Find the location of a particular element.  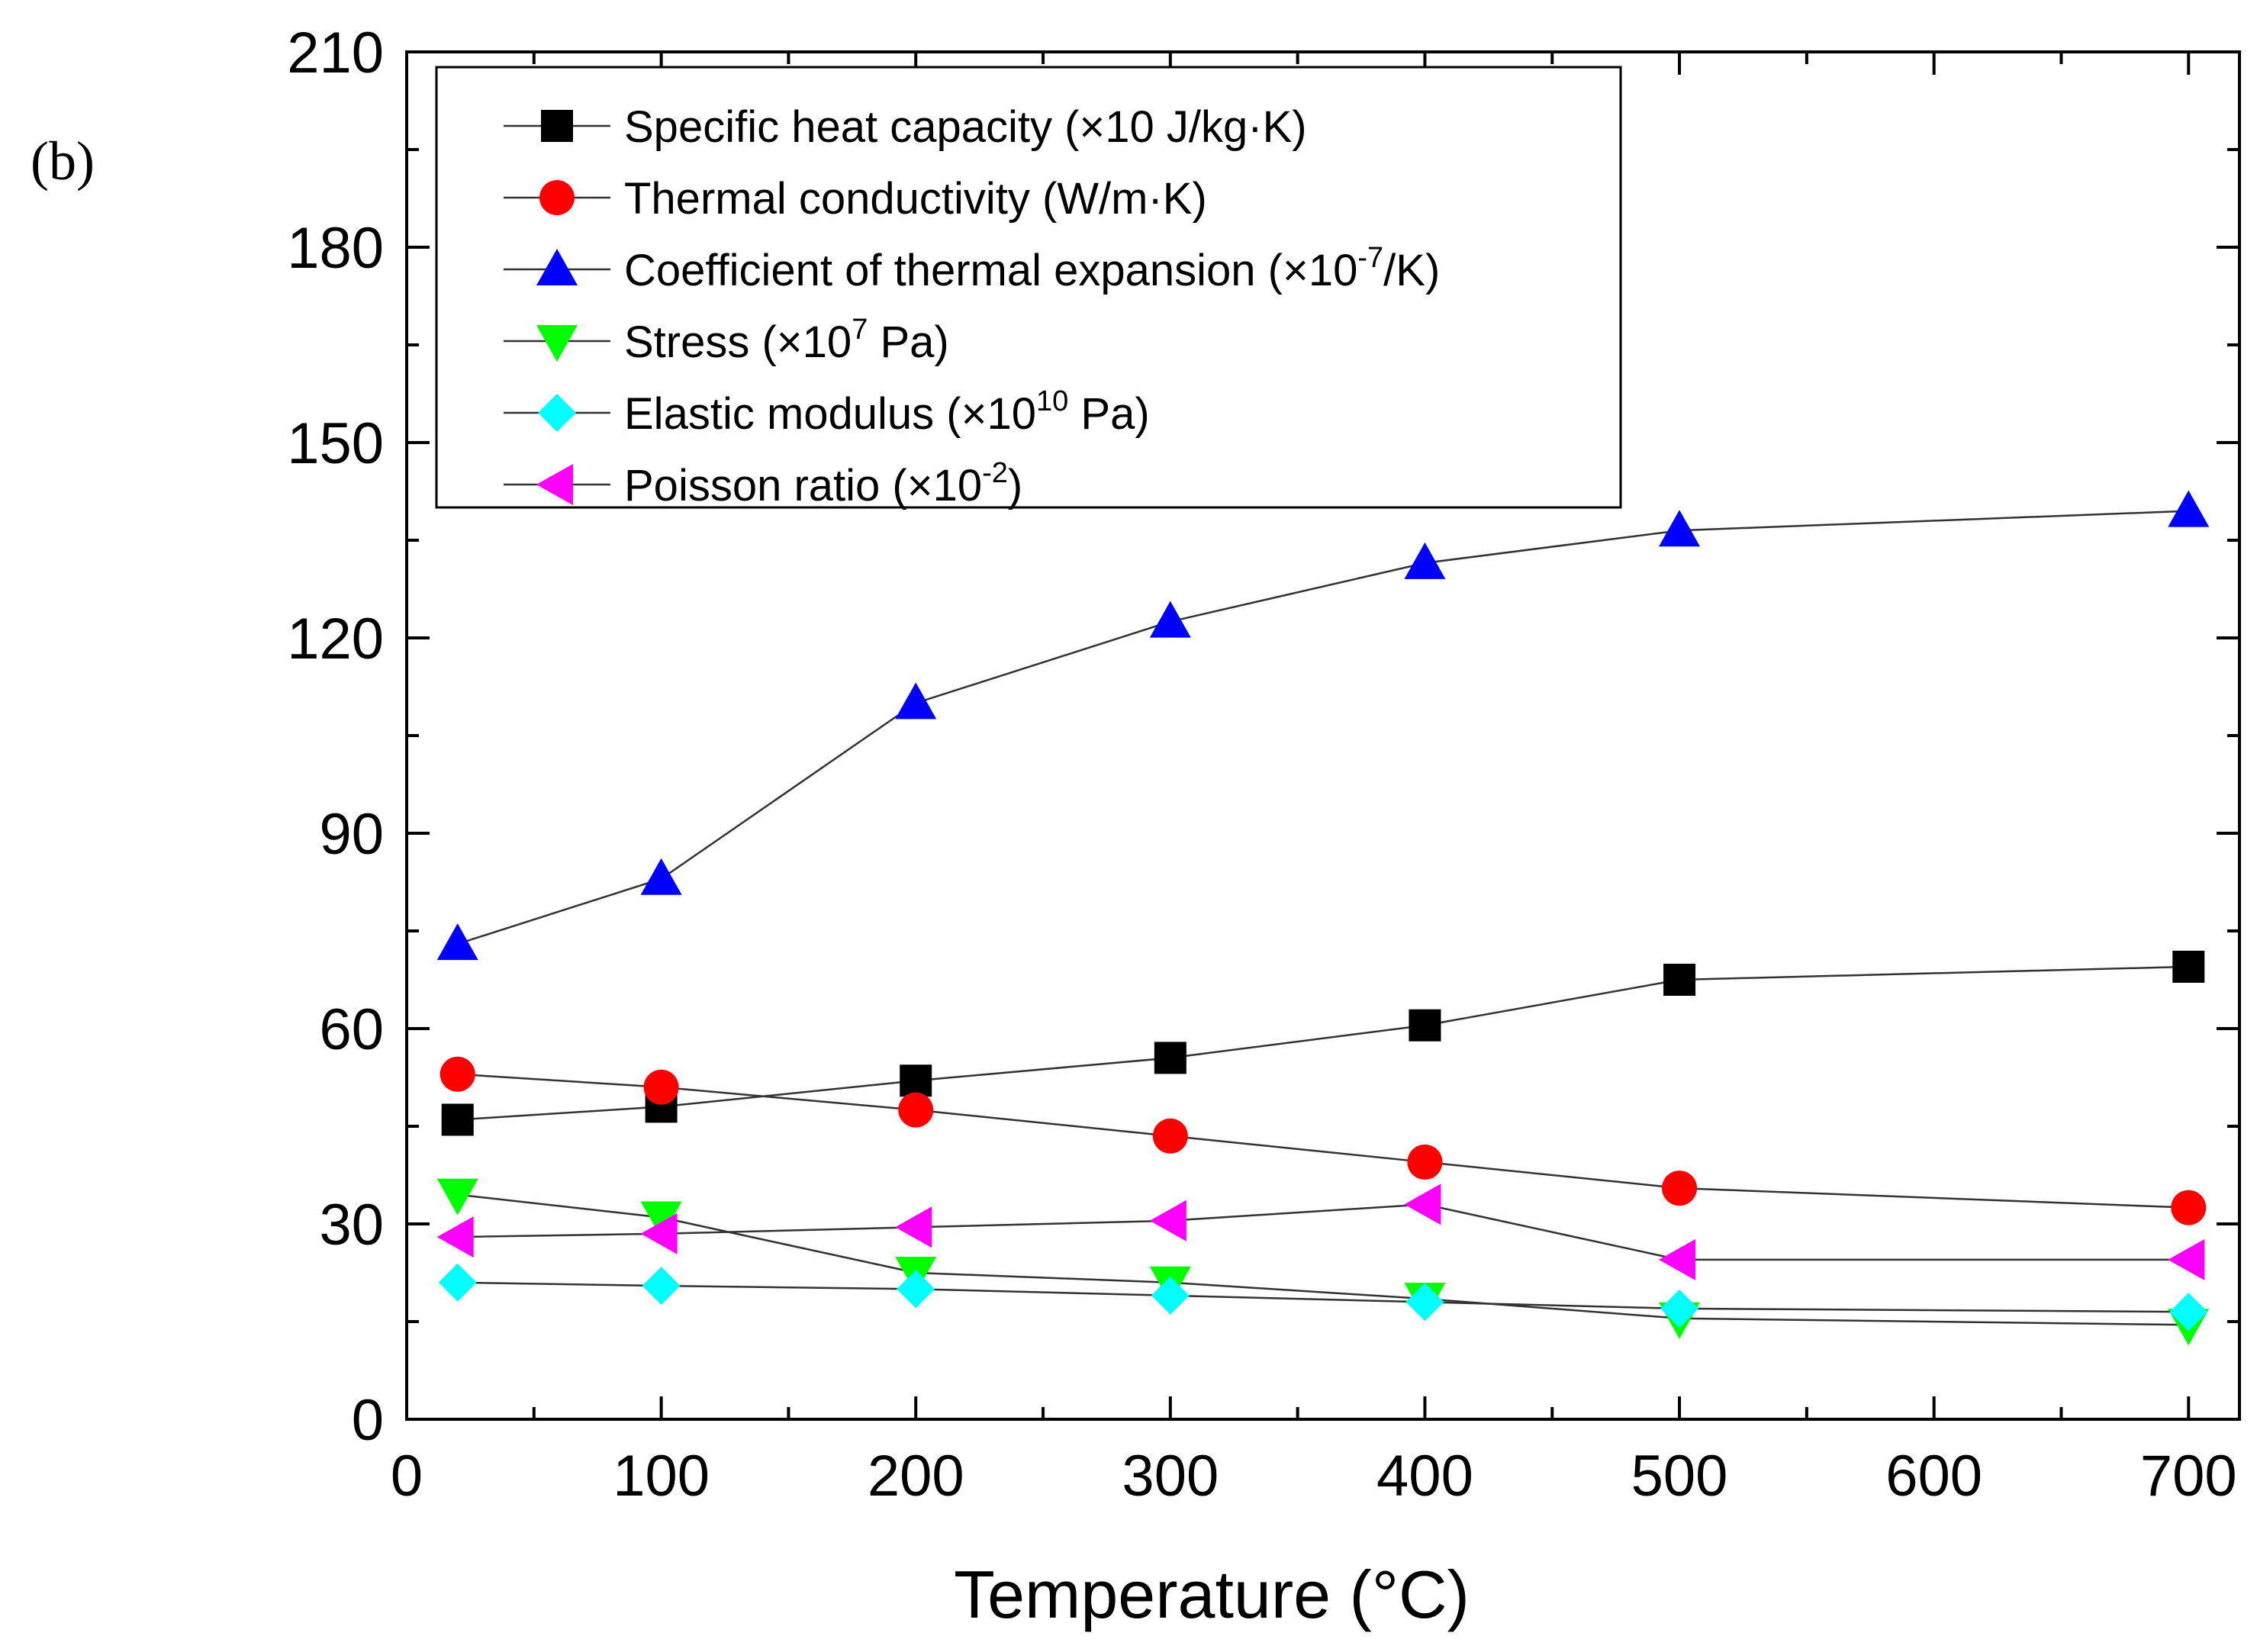

y-tick-label: 120 is located at coordinates (335, 639).